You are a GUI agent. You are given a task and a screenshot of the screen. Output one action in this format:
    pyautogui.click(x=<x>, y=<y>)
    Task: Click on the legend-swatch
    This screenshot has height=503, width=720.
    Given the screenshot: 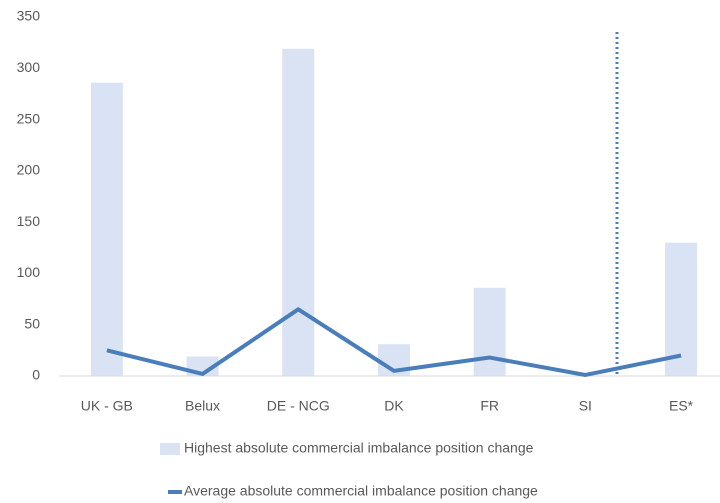 What is the action you would take?
    pyautogui.click(x=170, y=449)
    